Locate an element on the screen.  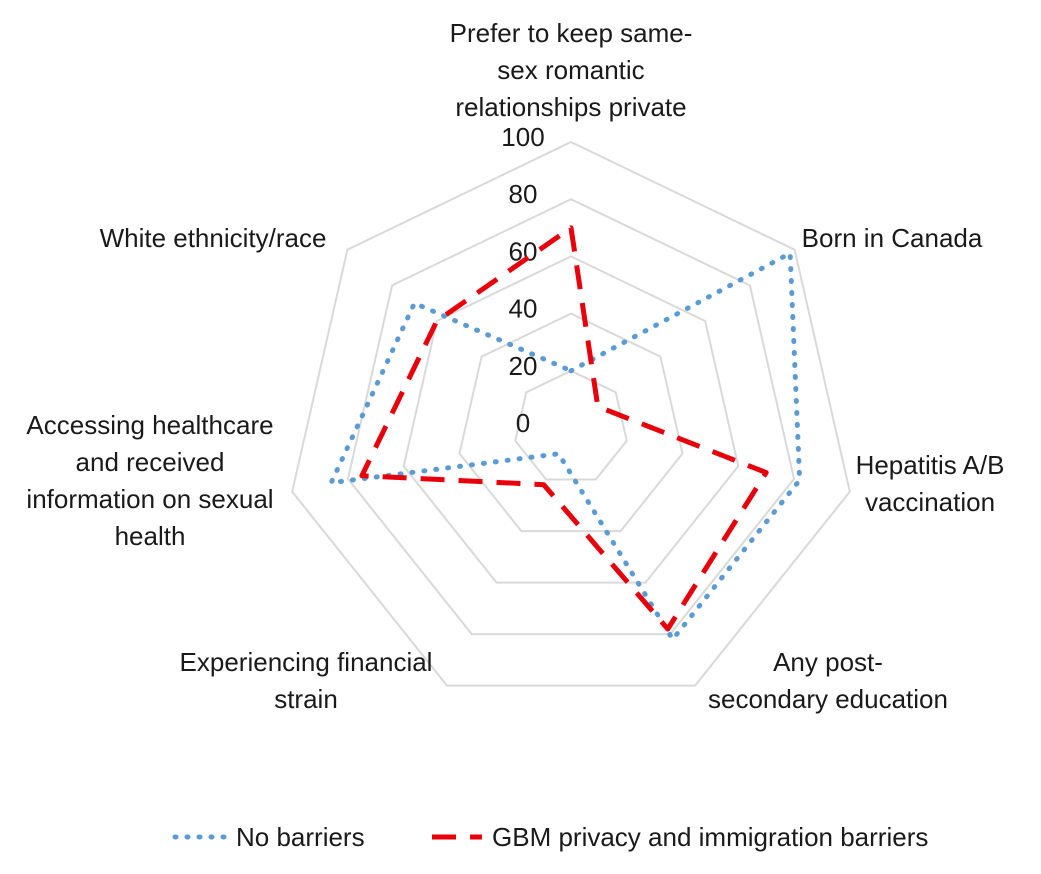
category-label-line: White ethnicity/race is located at coordinates (213, 238).